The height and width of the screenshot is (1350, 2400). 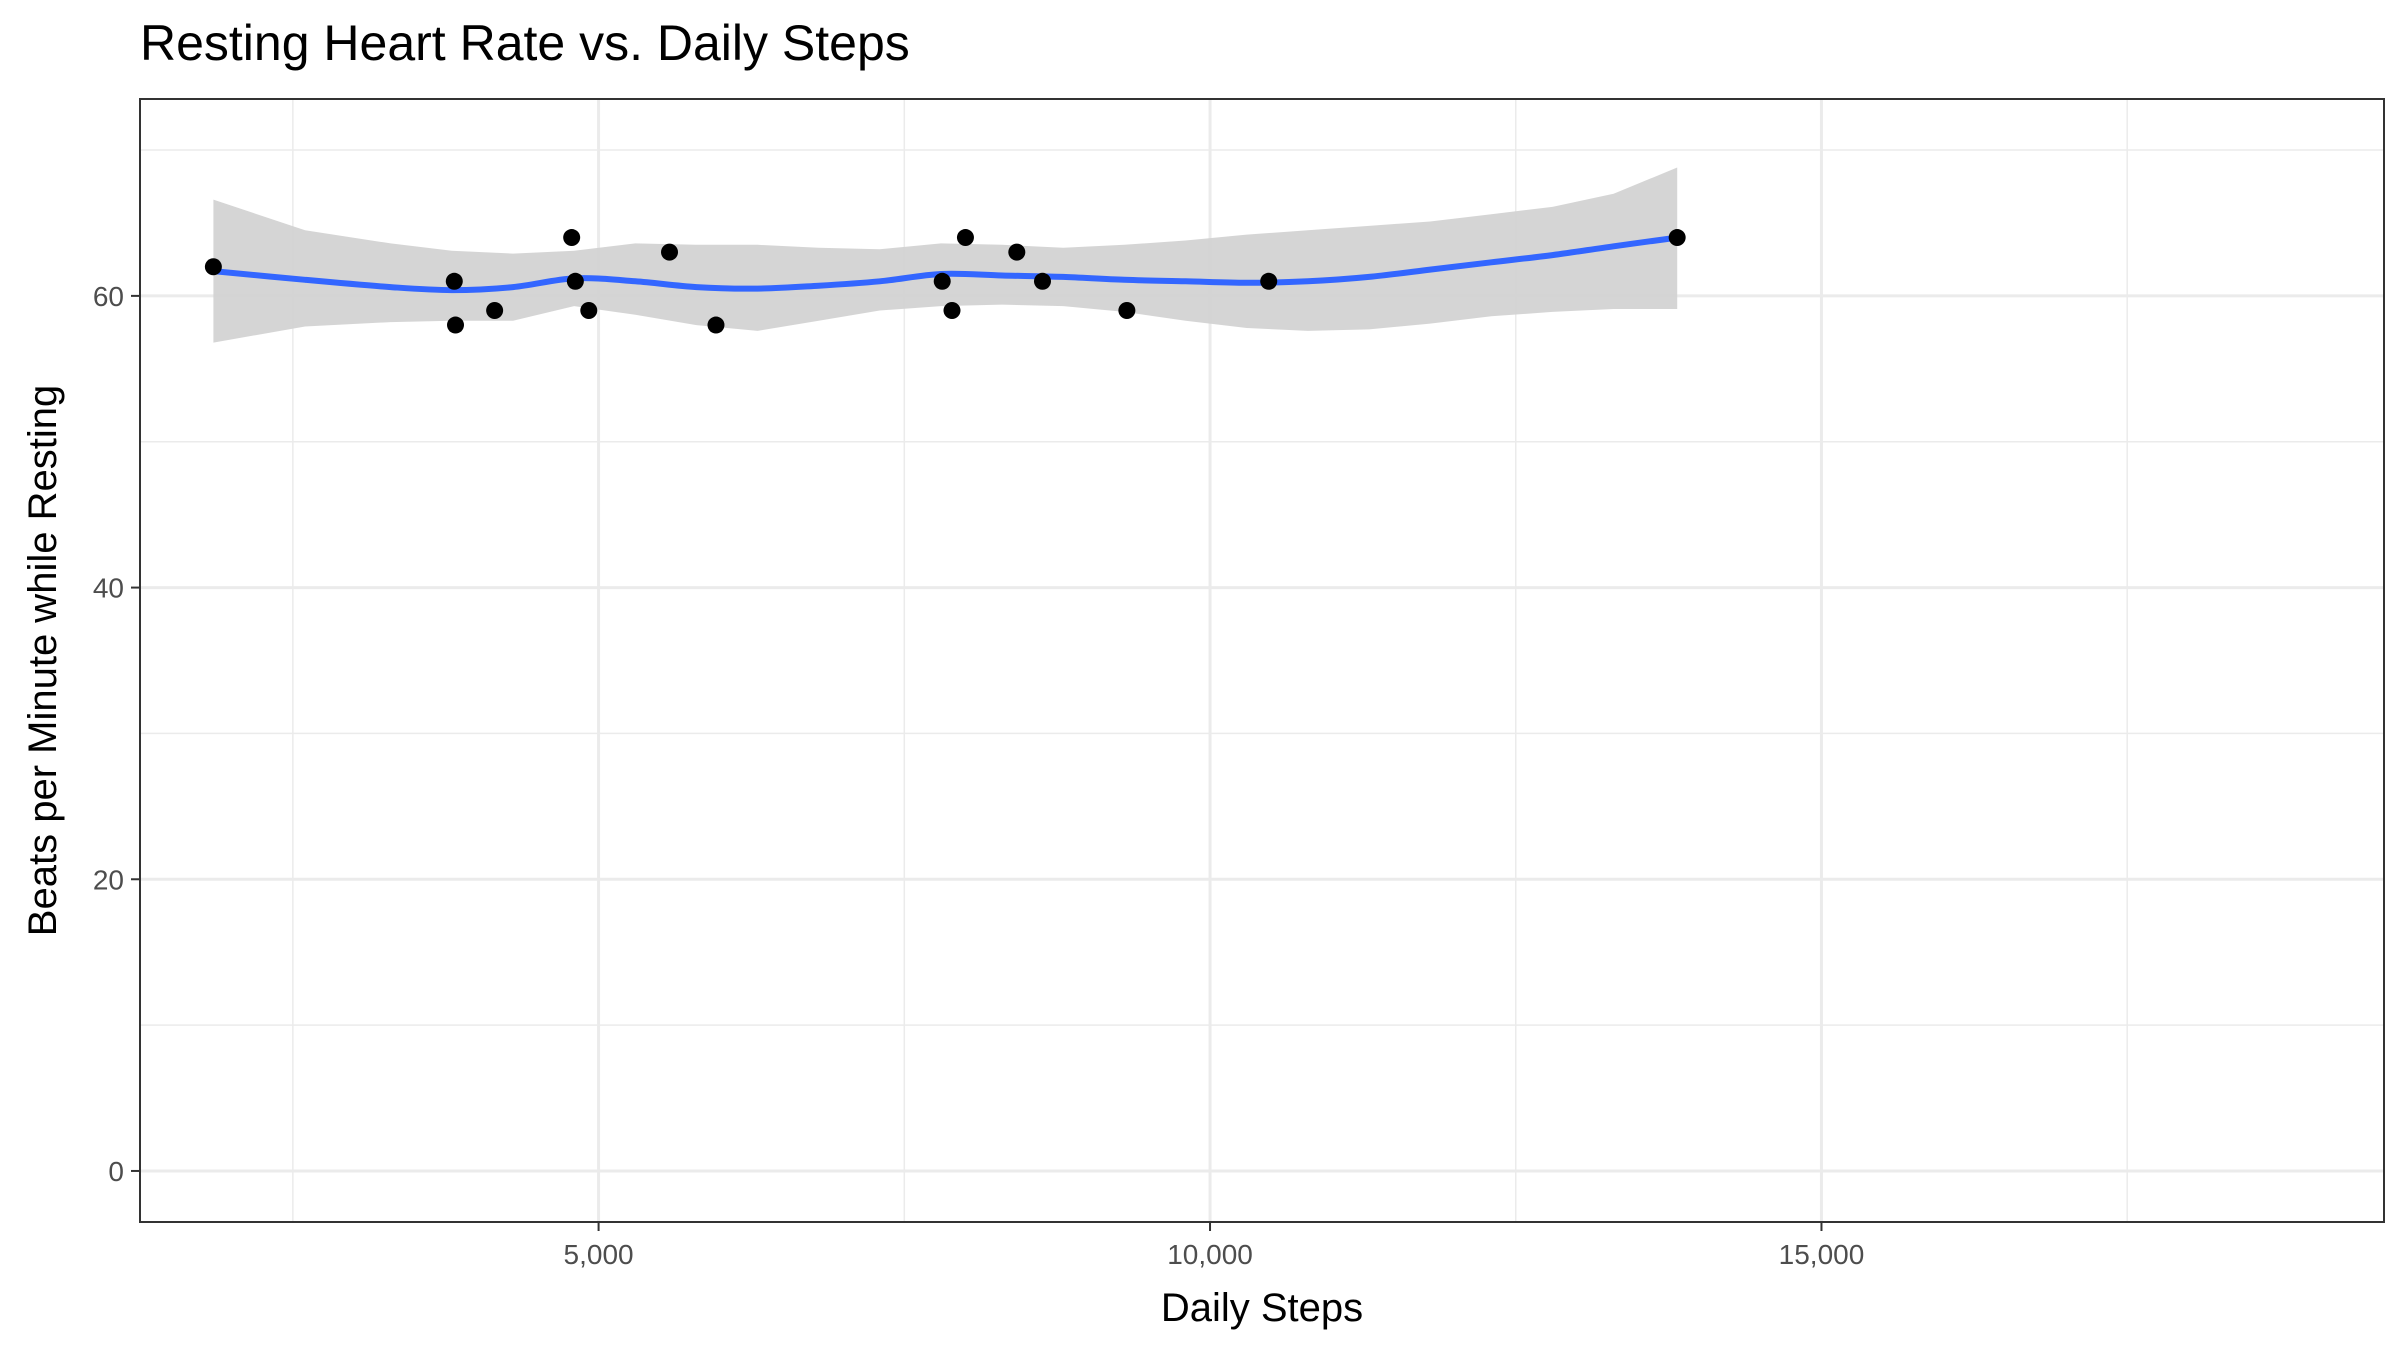 What do you see at coordinates (108, 296) in the screenshot?
I see `y-tick-label: 60` at bounding box center [108, 296].